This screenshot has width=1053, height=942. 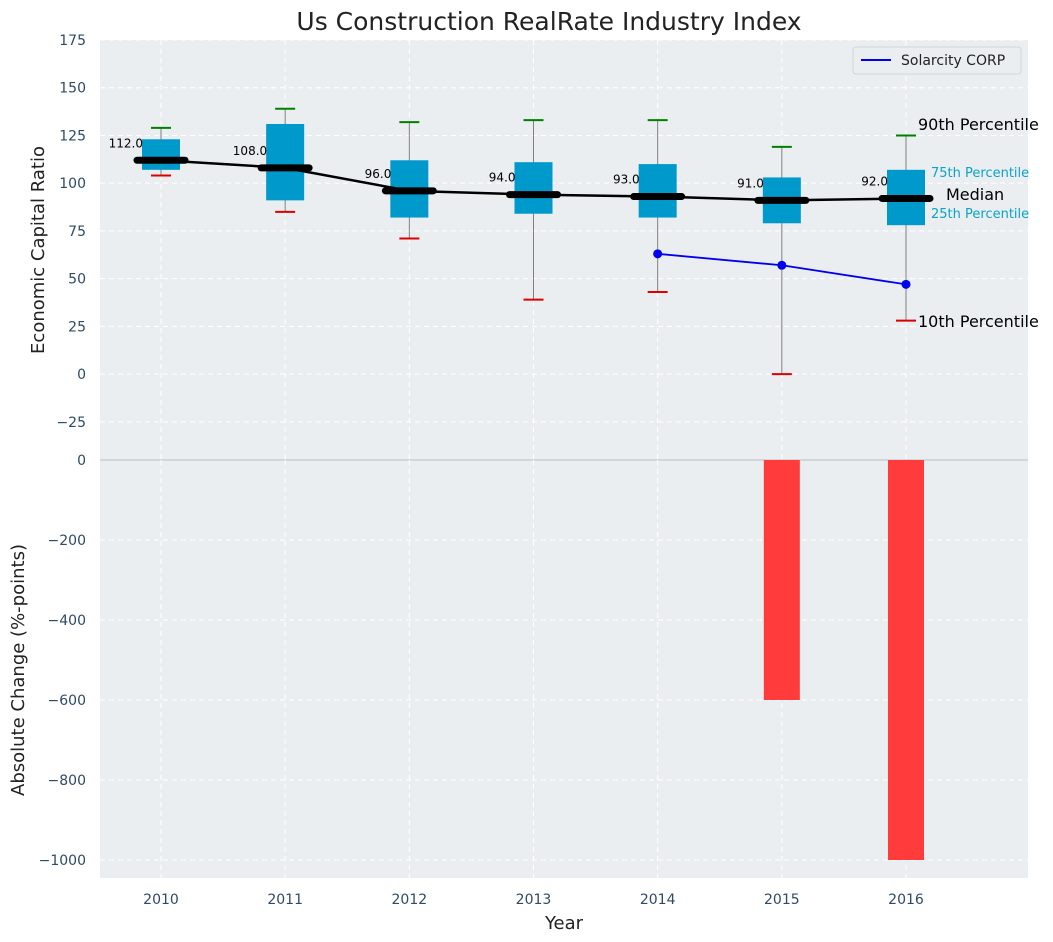 I want to click on bottom-y-tick: −800, so click(x=67, y=781).